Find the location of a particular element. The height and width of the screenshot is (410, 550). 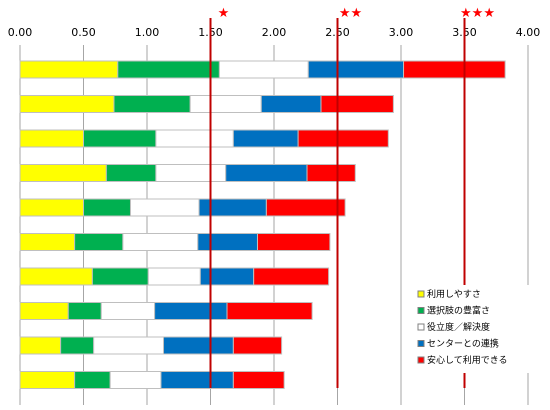

x-axis-tick-labels: 0.000.501.001.502.002.503.003.504.00 is located at coordinates (274, 32).